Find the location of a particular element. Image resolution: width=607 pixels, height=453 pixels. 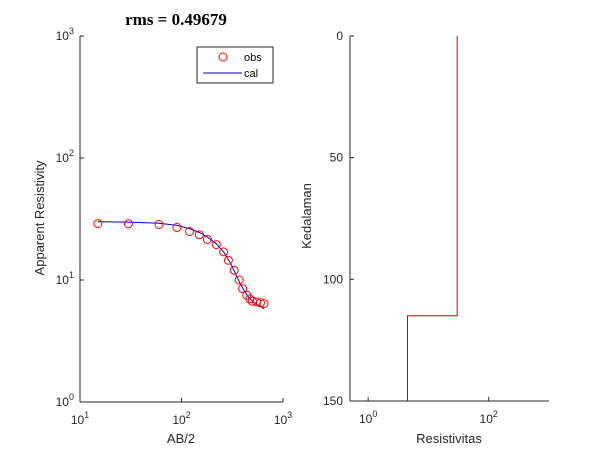

left-x-tick-label: 10³ is located at coordinates (283, 418).